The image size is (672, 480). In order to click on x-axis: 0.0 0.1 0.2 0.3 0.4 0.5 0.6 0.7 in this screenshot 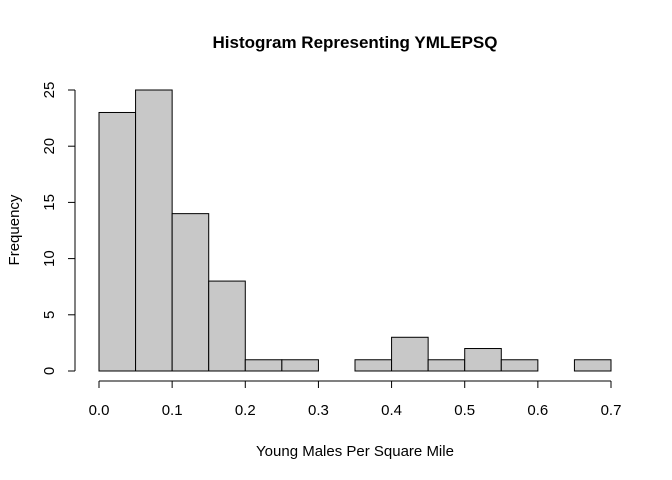, I will do `click(355, 399)`.